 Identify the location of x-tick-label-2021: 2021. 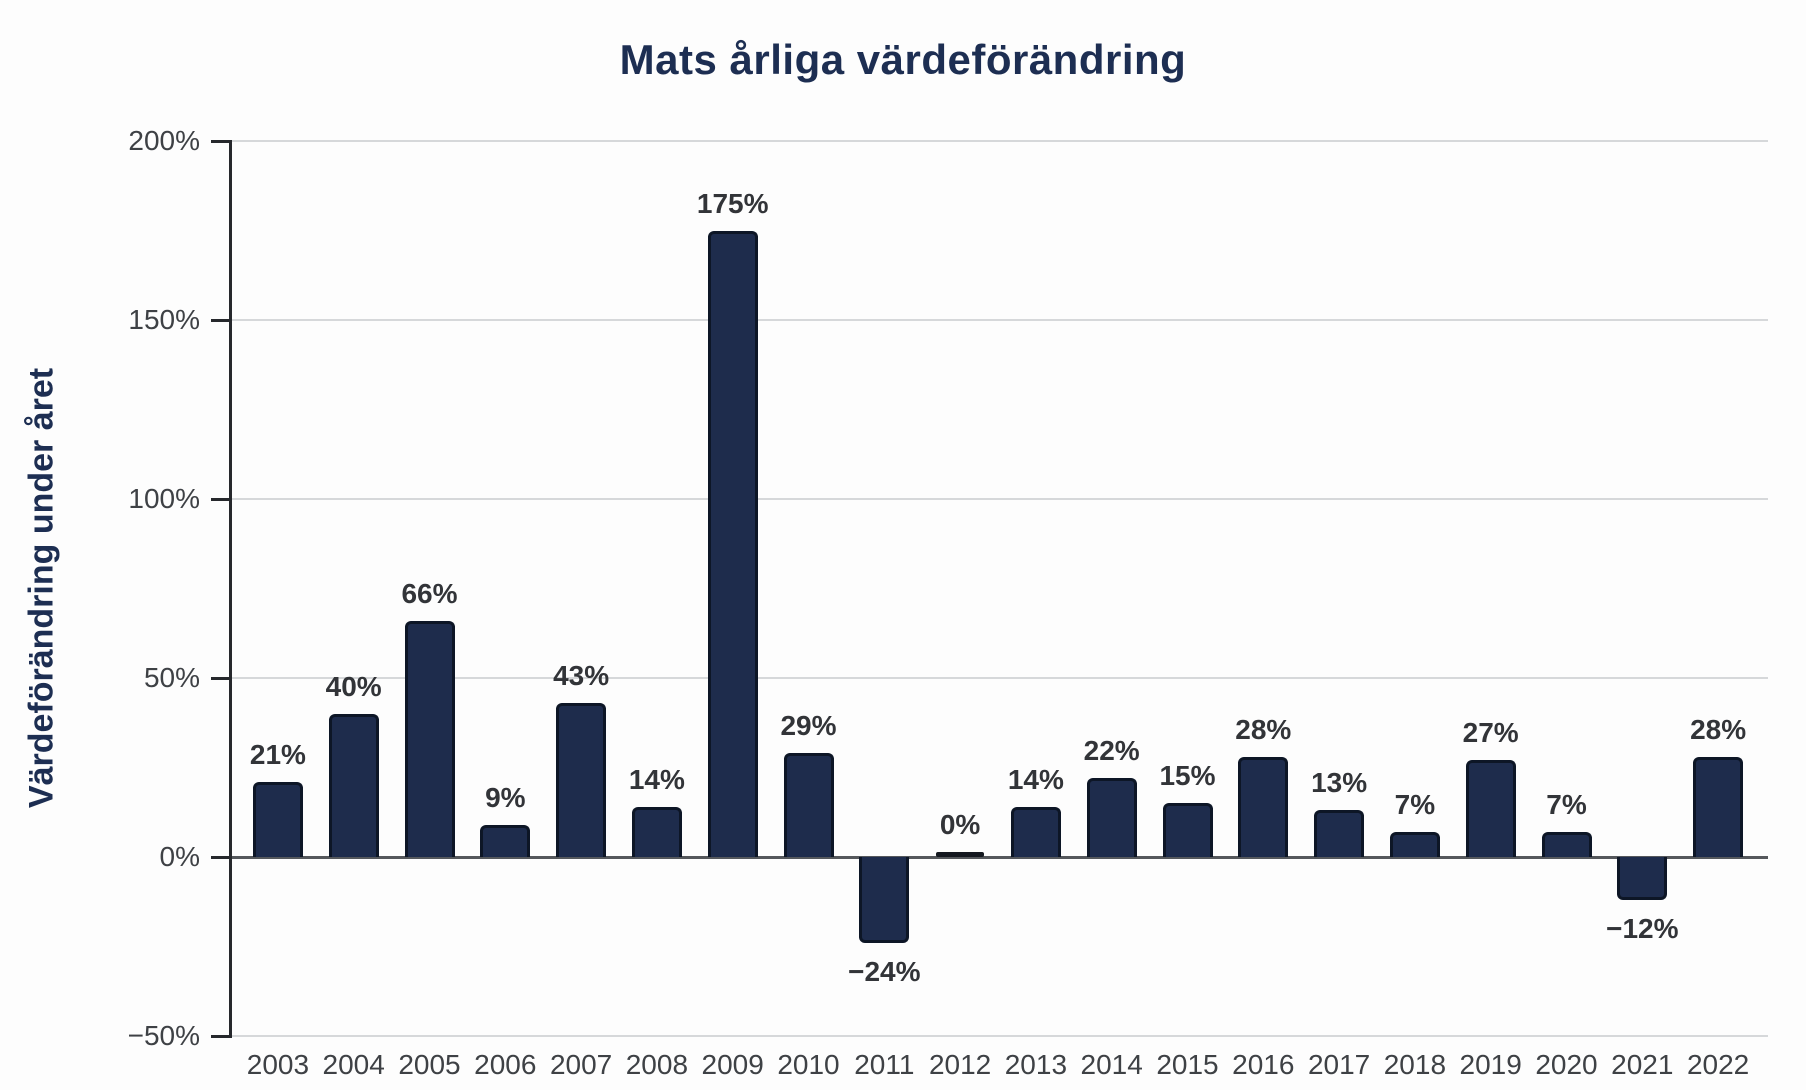
(1642, 1064).